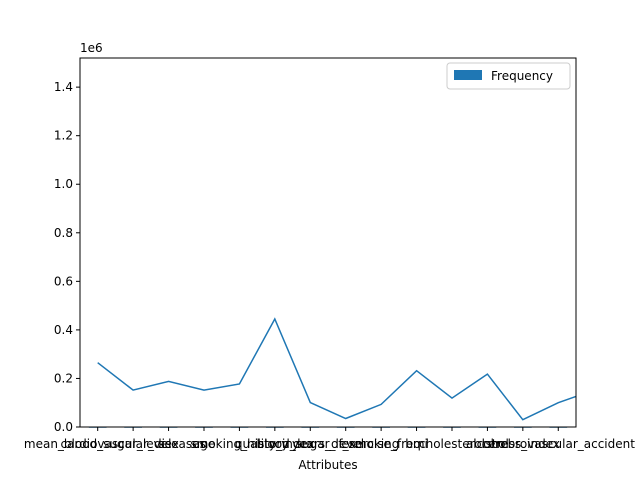 The image size is (640, 480). Describe the element at coordinates (522, 76) in the screenshot. I see `legend-label-frequency: Frequency` at that location.